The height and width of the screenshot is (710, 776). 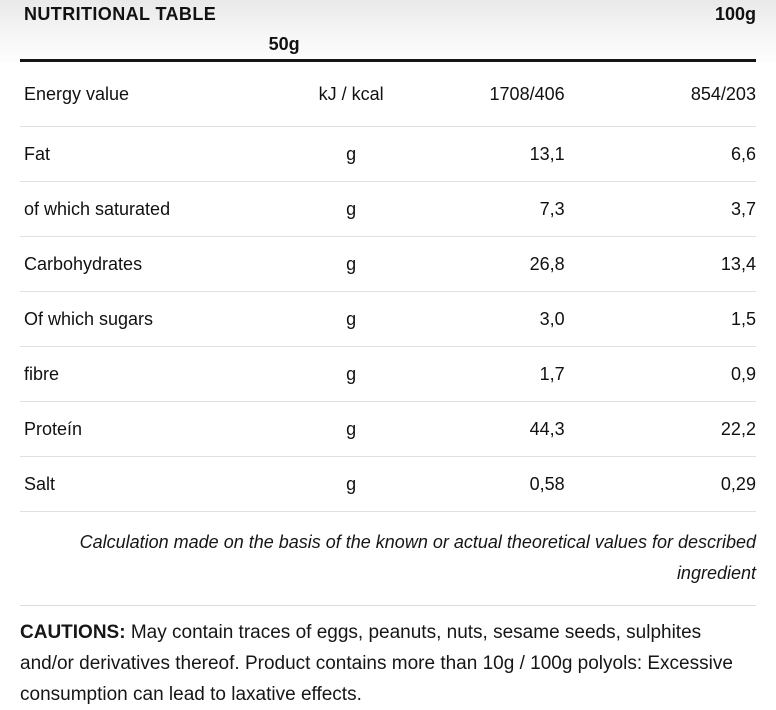 I want to click on table-header-row: NUTRITIONAL TABLE 100g 50g, so click(x=388, y=31).